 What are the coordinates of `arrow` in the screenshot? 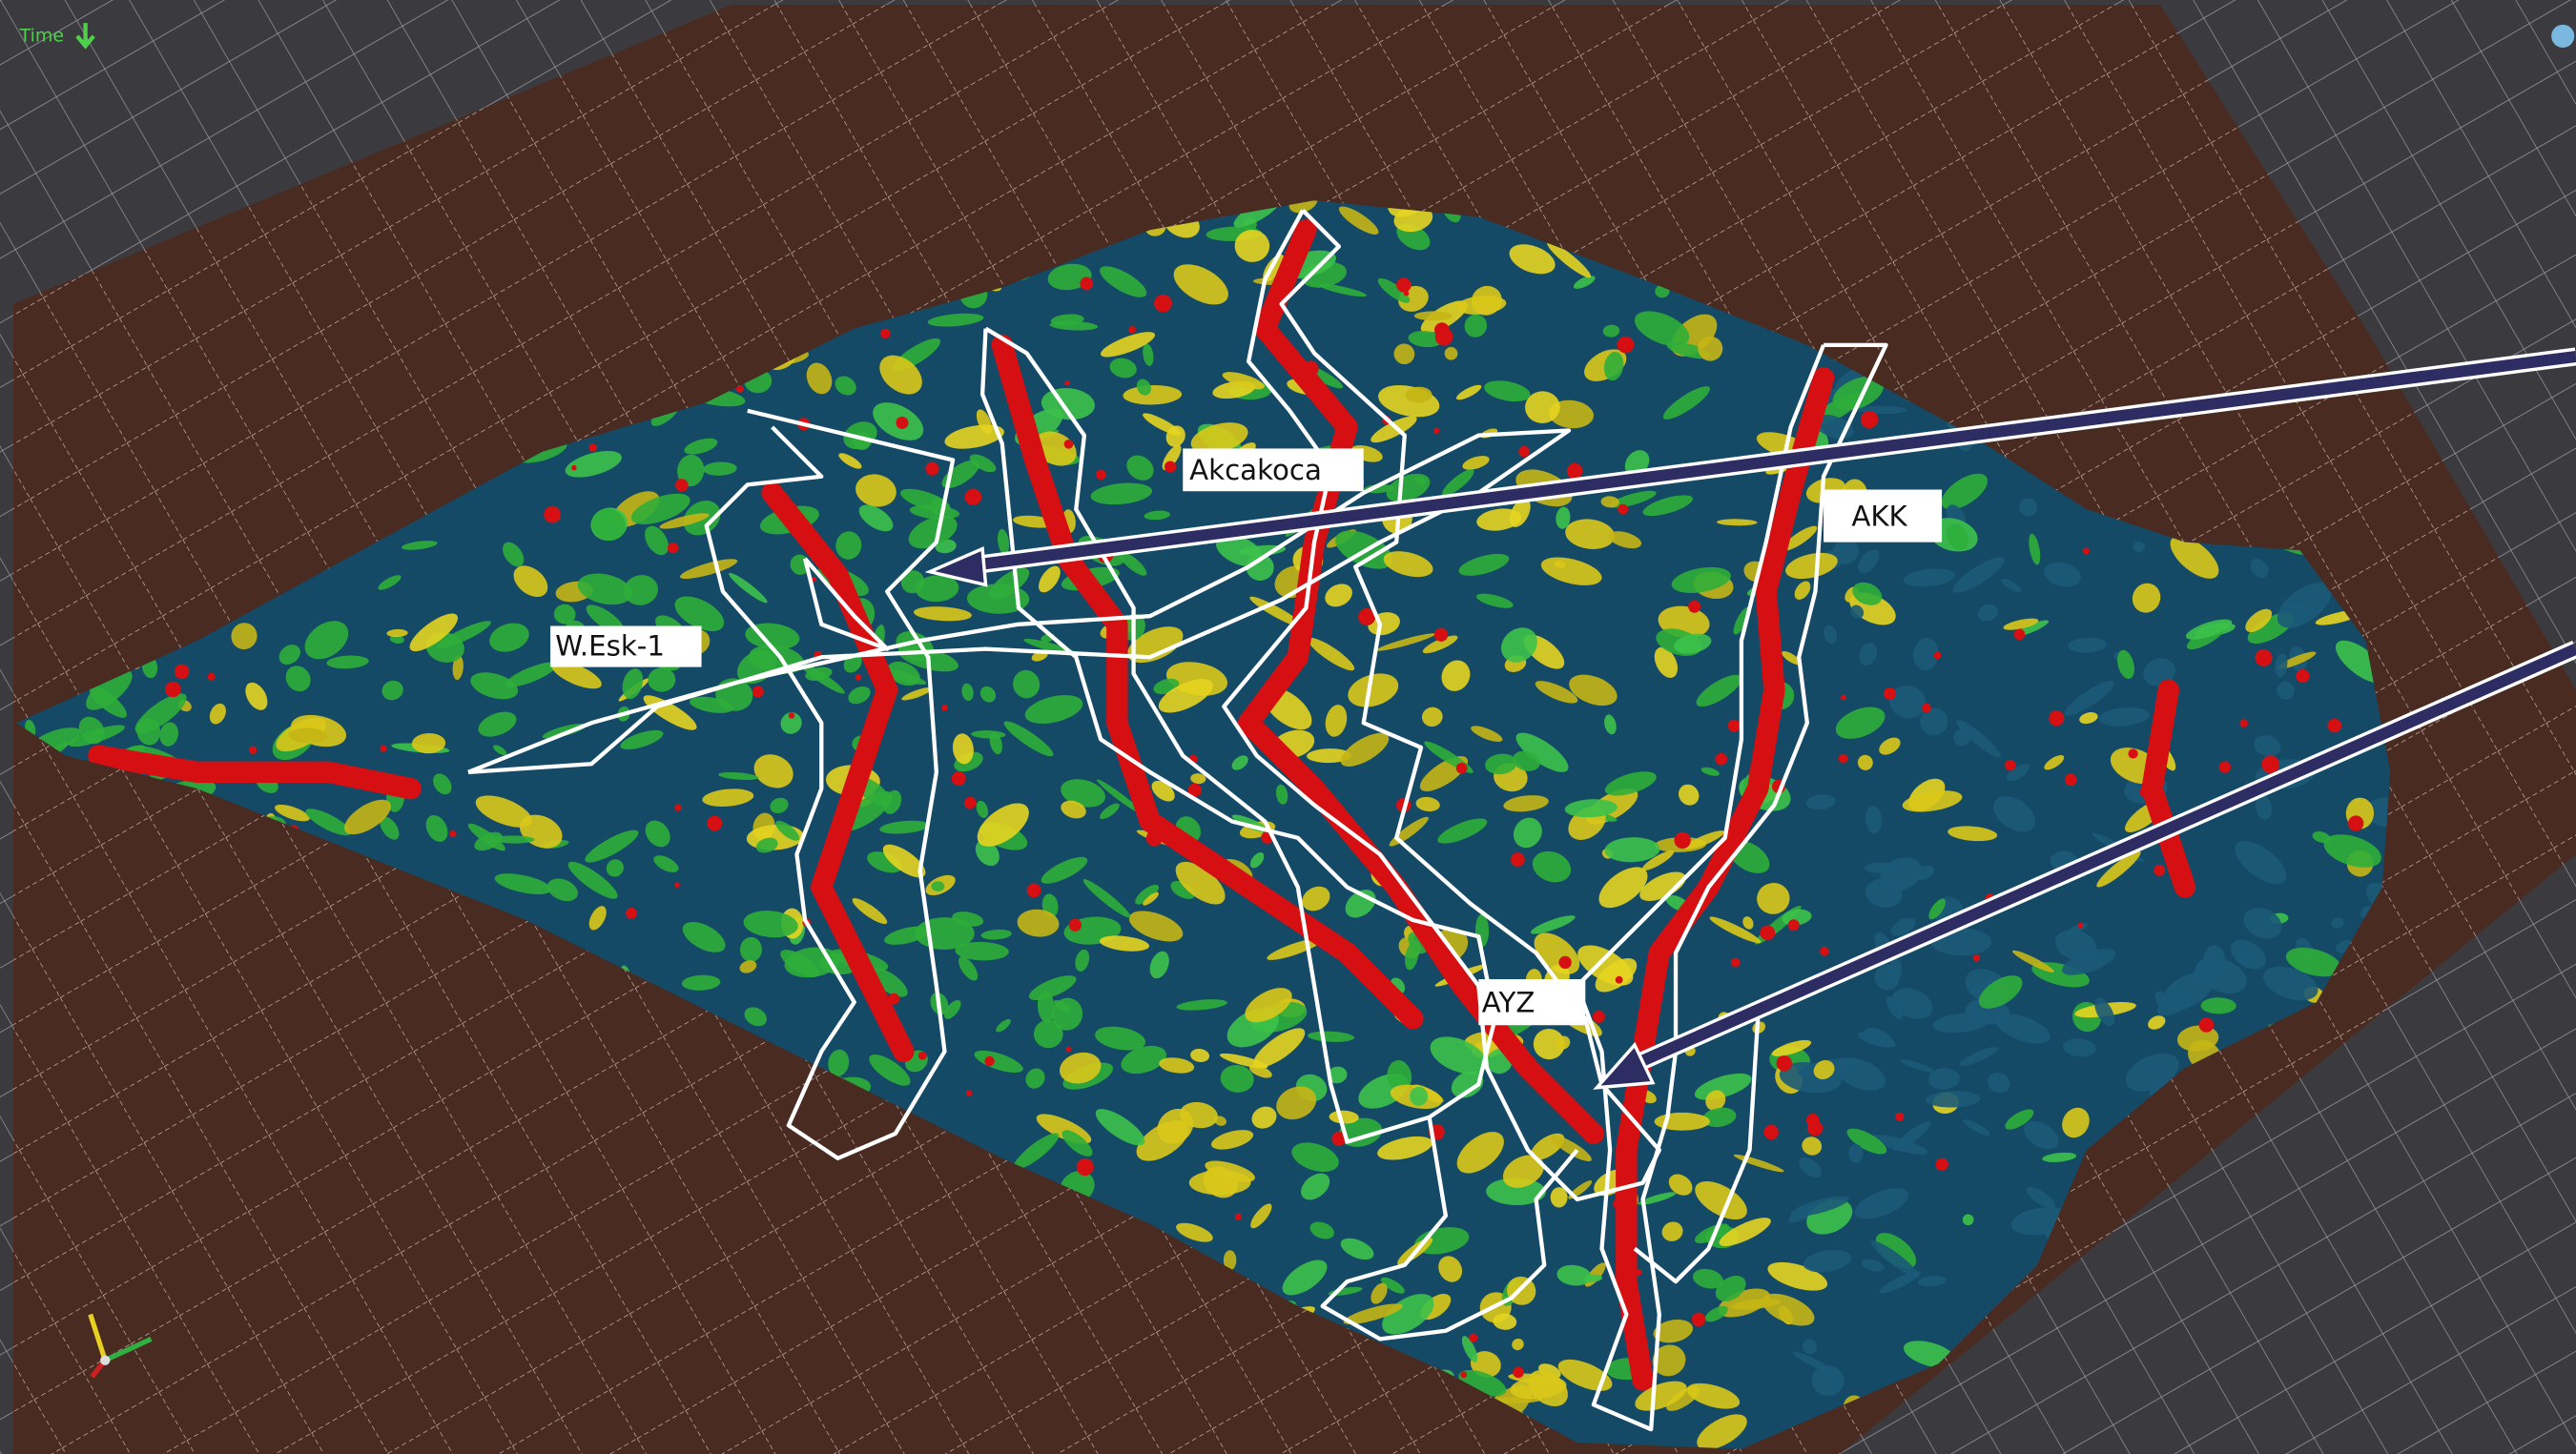 It's located at (2099, 859).